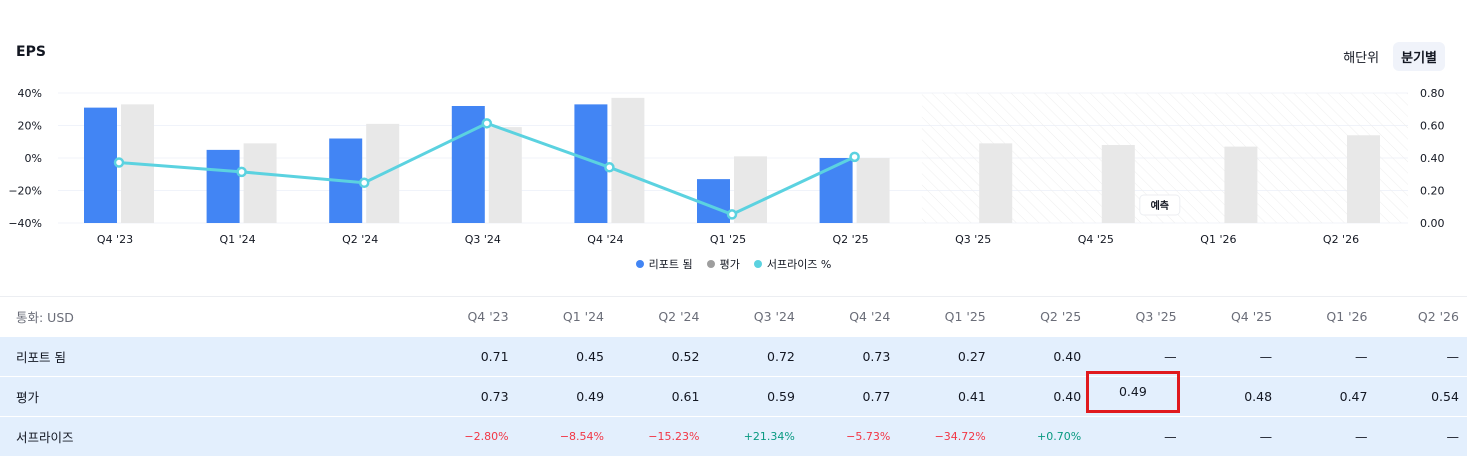 The image size is (1467, 467). What do you see at coordinates (45, 437) in the screenshot?
I see `row-label: 서프라이즈` at bounding box center [45, 437].